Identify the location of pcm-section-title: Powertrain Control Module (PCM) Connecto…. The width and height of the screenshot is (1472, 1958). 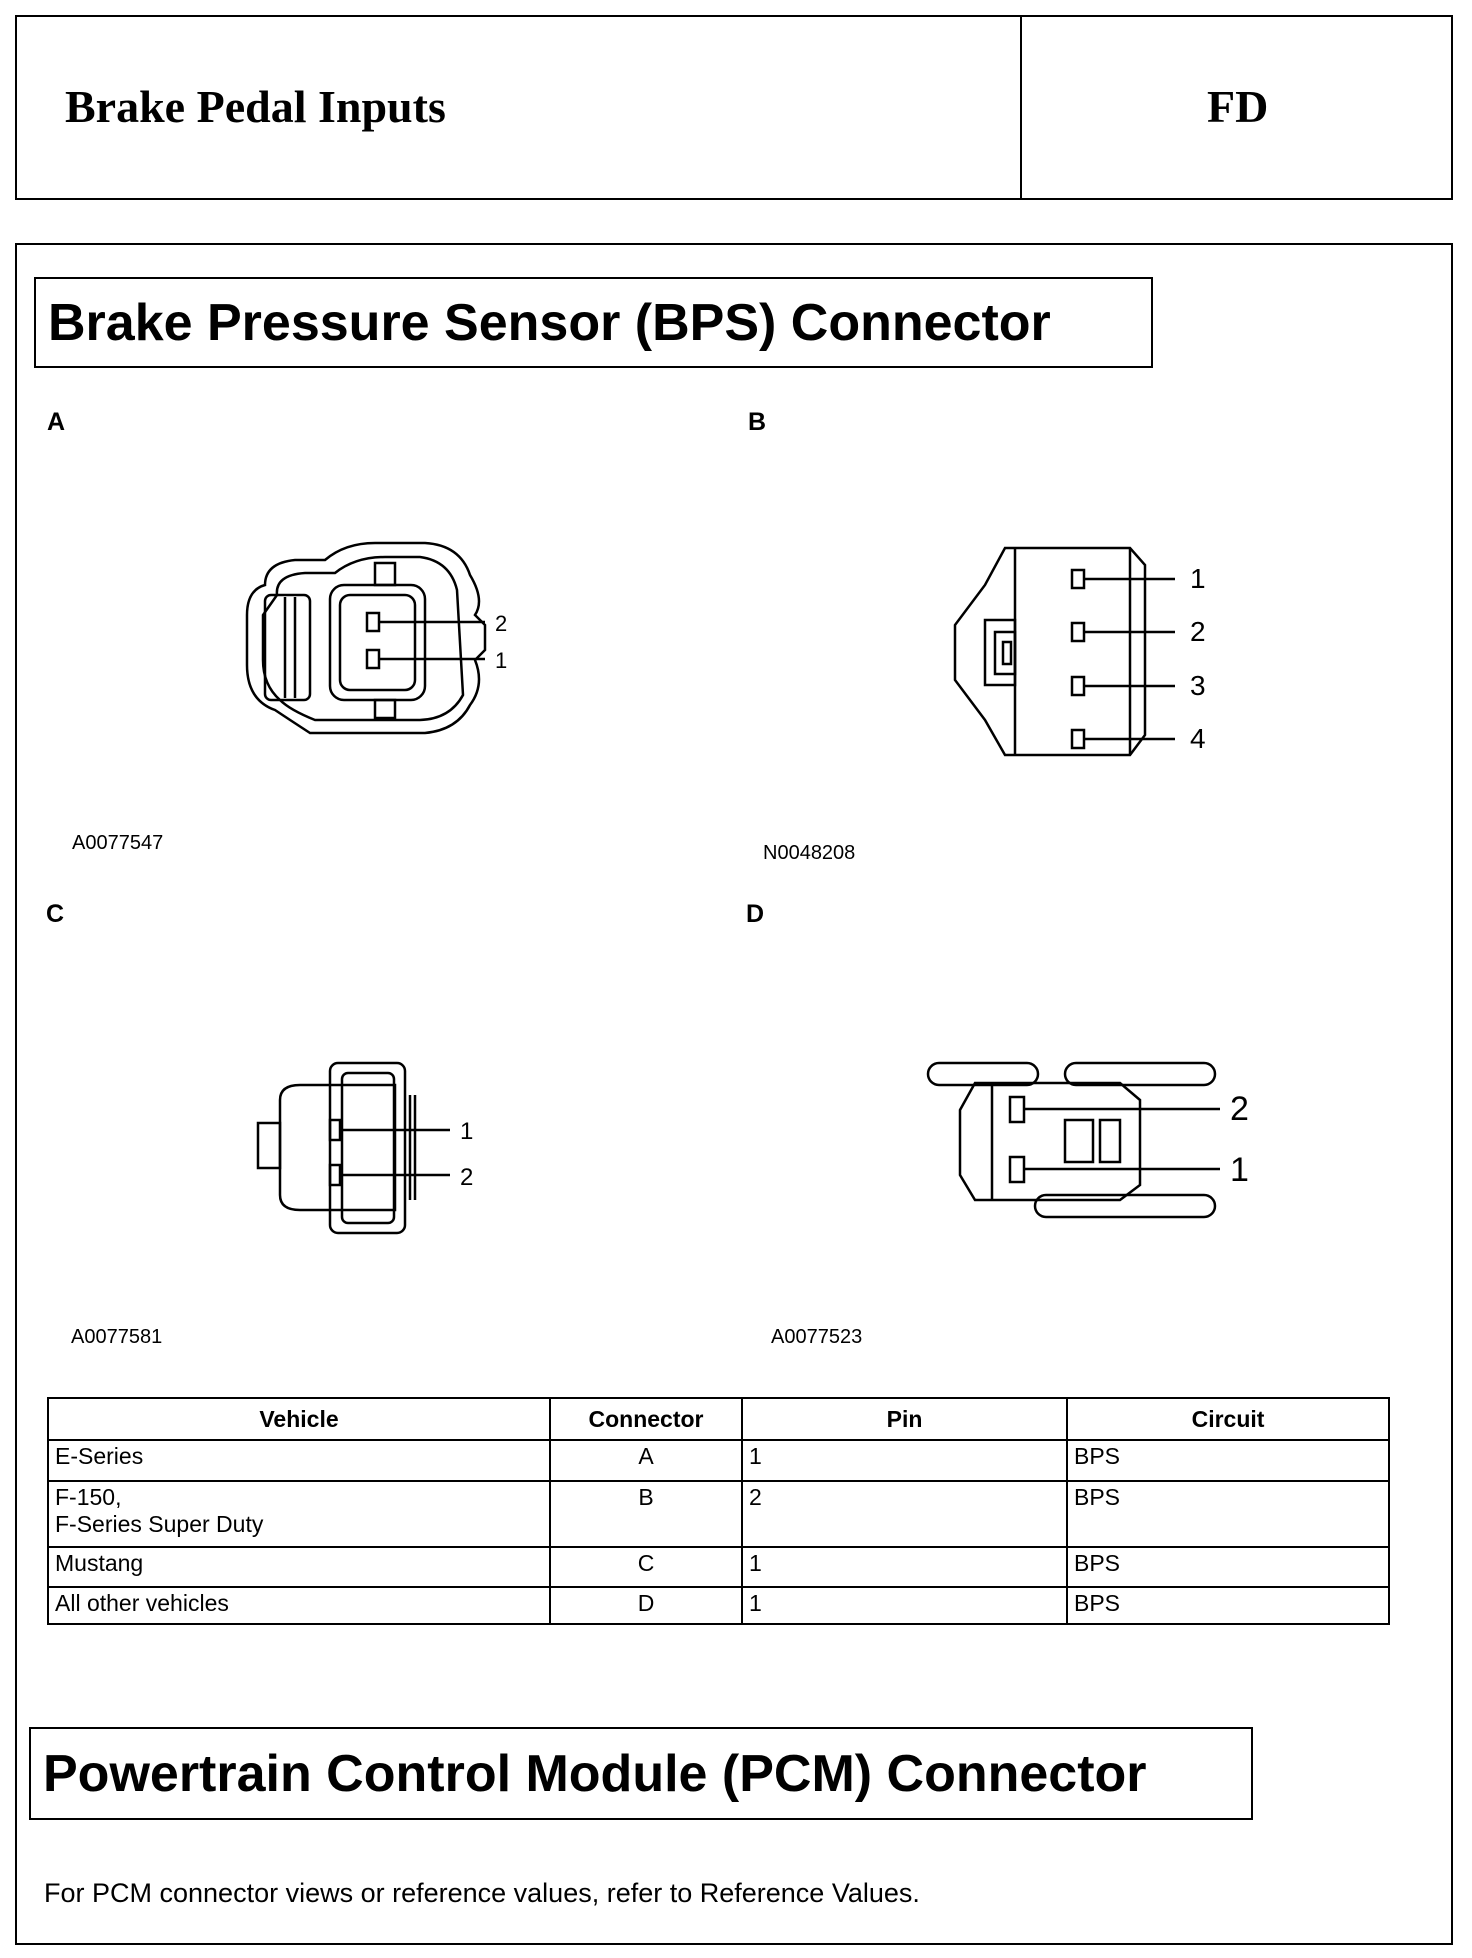
(641, 1773).